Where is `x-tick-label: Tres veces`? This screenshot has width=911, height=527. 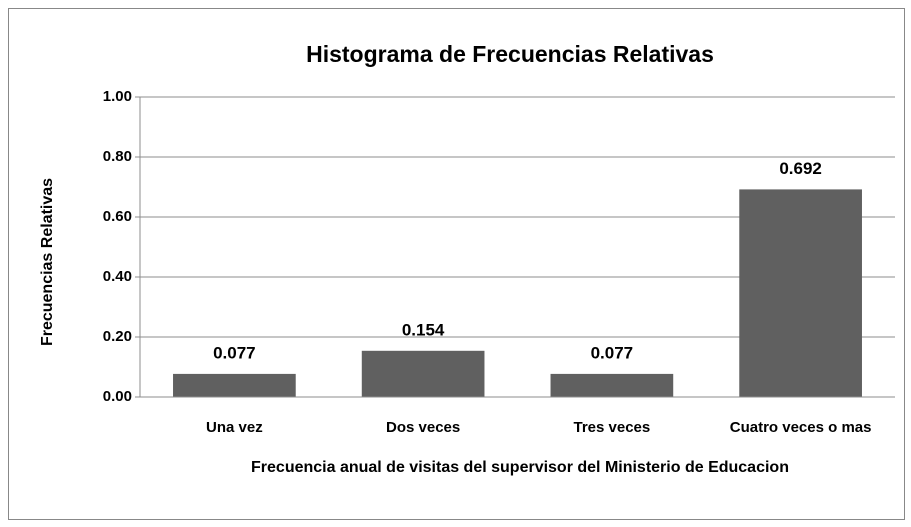
x-tick-label: Tres veces is located at coordinates (612, 427).